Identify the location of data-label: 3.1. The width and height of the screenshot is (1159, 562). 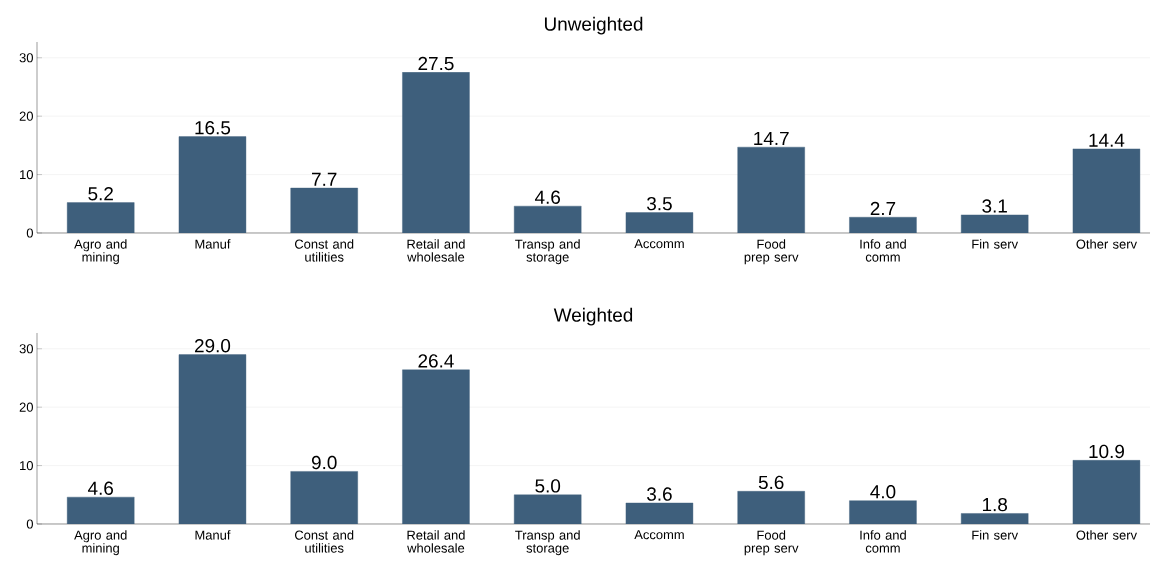
(994, 206).